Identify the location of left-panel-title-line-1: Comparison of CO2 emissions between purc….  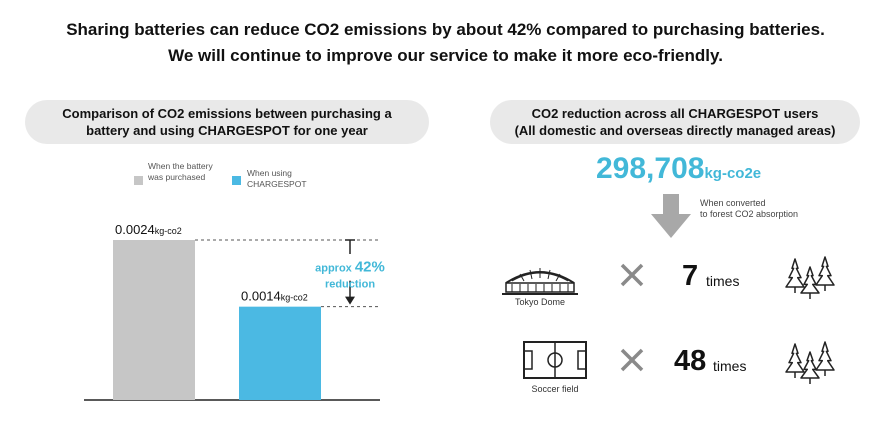
(227, 113).